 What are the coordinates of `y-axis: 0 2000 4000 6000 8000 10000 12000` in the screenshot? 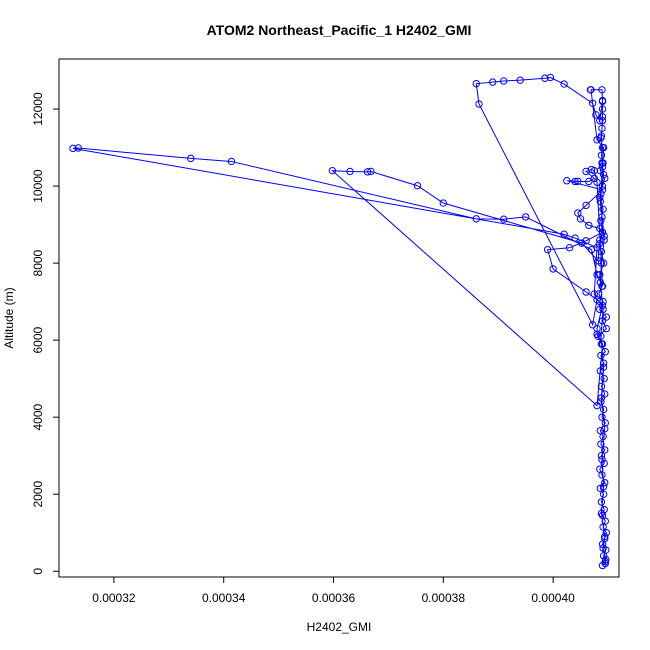 It's located at (45, 333).